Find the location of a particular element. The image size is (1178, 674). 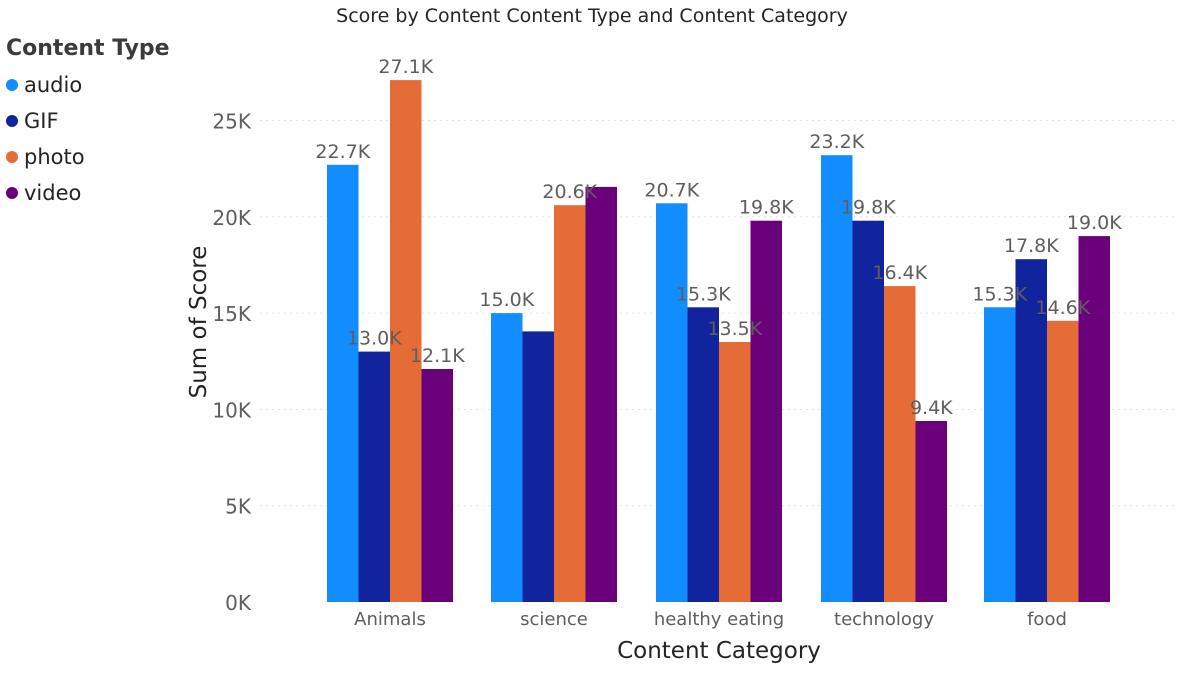

y-tick-label: 25K is located at coordinates (231, 122).